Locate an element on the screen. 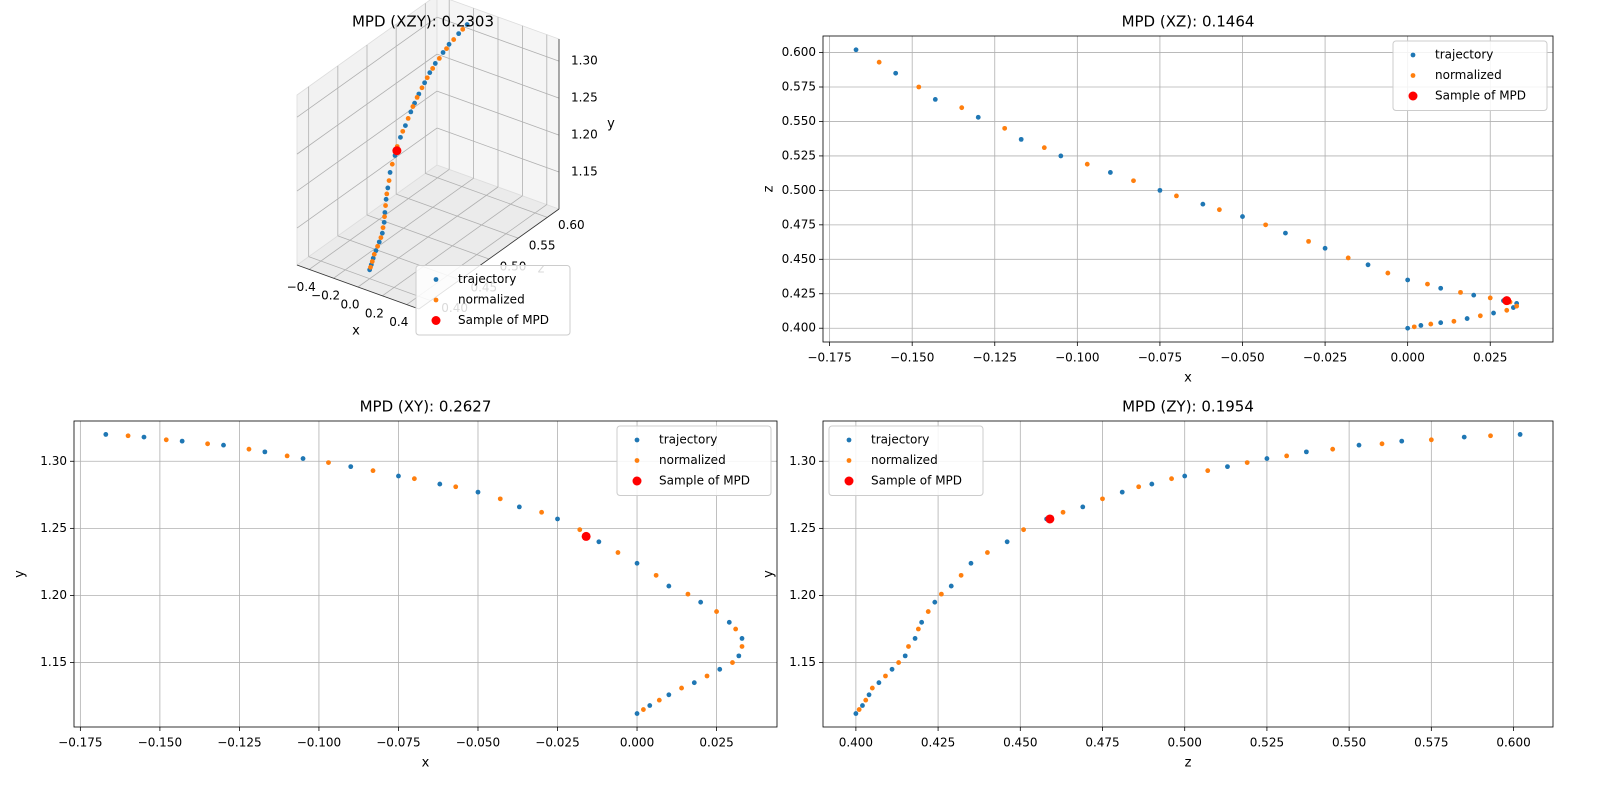 The image size is (1600, 800). y-tick-label: 0.550 is located at coordinates (799, 121).